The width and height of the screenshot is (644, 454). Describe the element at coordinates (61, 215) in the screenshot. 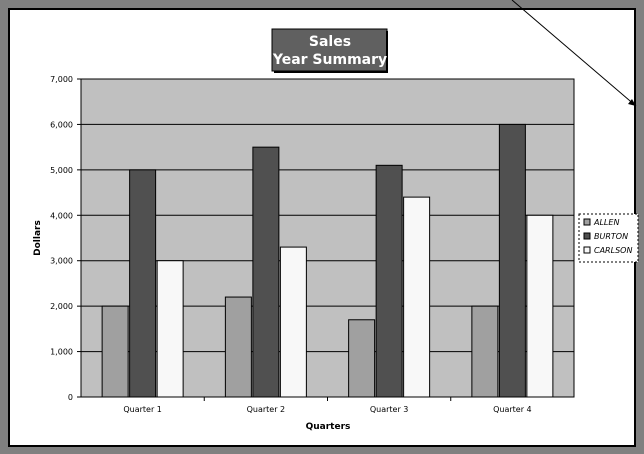

I see `y-tick-label: 4,000` at that location.